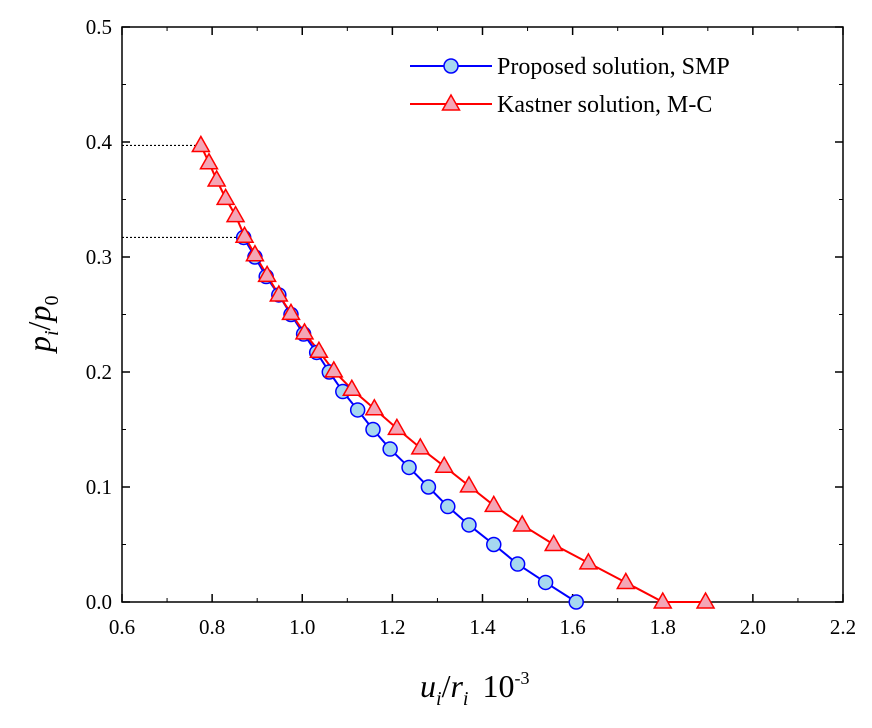 This screenshot has width=872, height=728. What do you see at coordinates (521, 678) in the screenshot?
I see `x-unit-exp: -3` at bounding box center [521, 678].